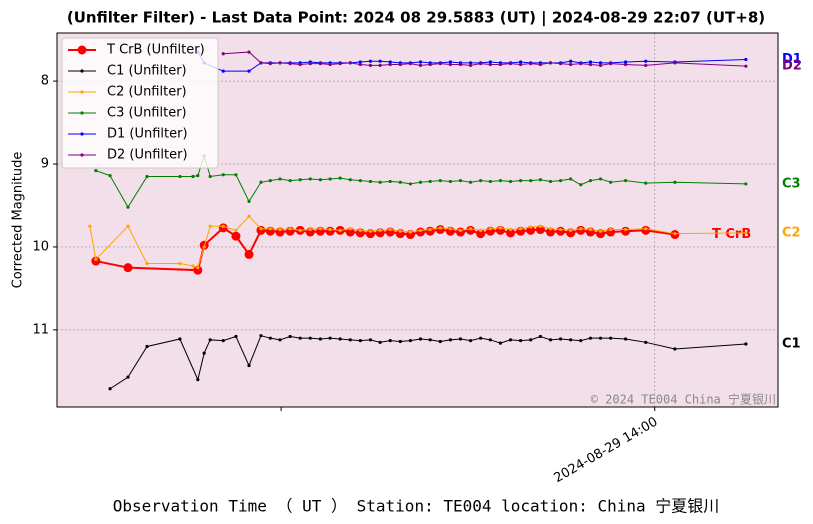 The width and height of the screenshot is (813, 524). I want to click on legend-label: T CrB (Unfilter), so click(155, 50).